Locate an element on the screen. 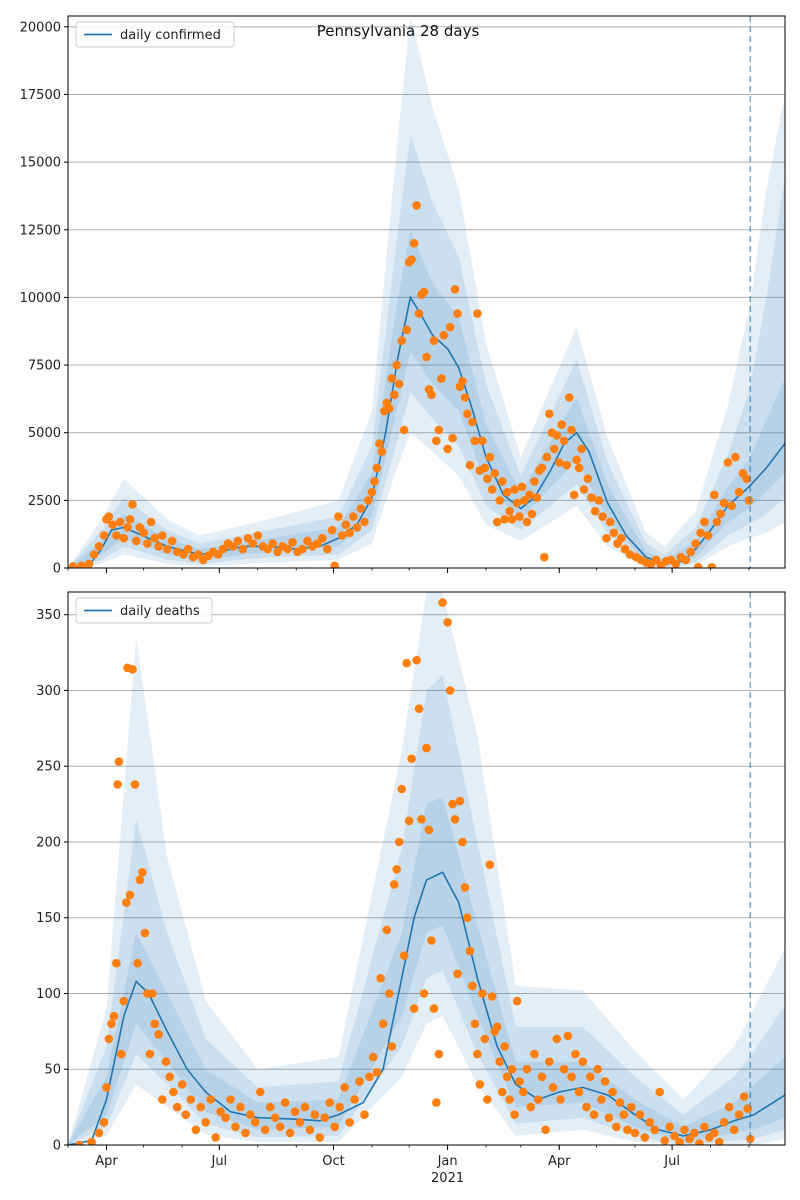 The height and width of the screenshot is (1200, 800). confirmed-ytick-label: 5000 is located at coordinates (44, 433).